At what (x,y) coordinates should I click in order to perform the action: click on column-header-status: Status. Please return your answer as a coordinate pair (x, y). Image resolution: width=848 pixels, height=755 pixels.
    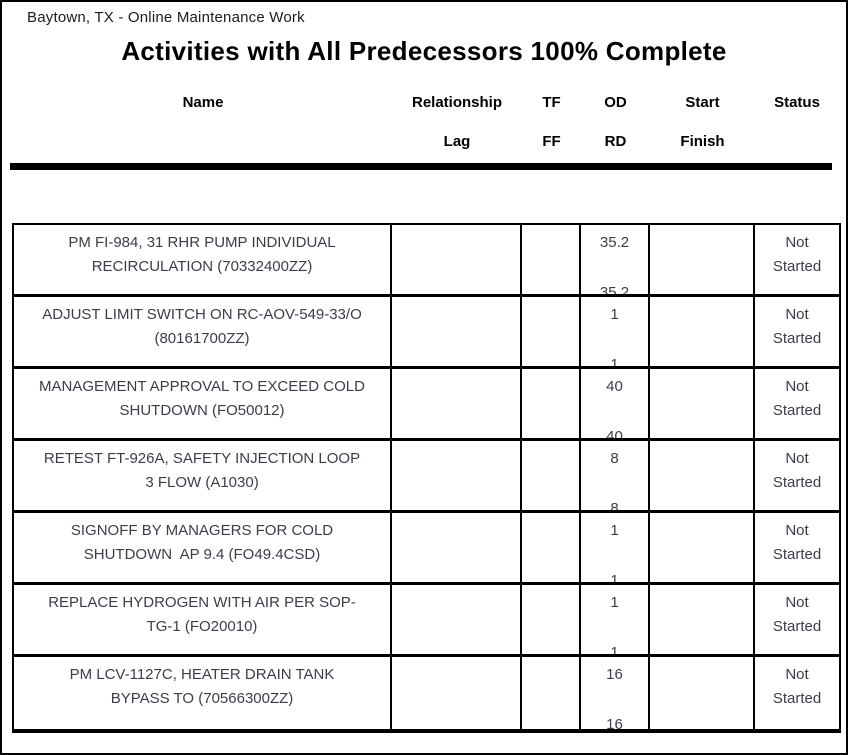
    Looking at the image, I should click on (797, 122).